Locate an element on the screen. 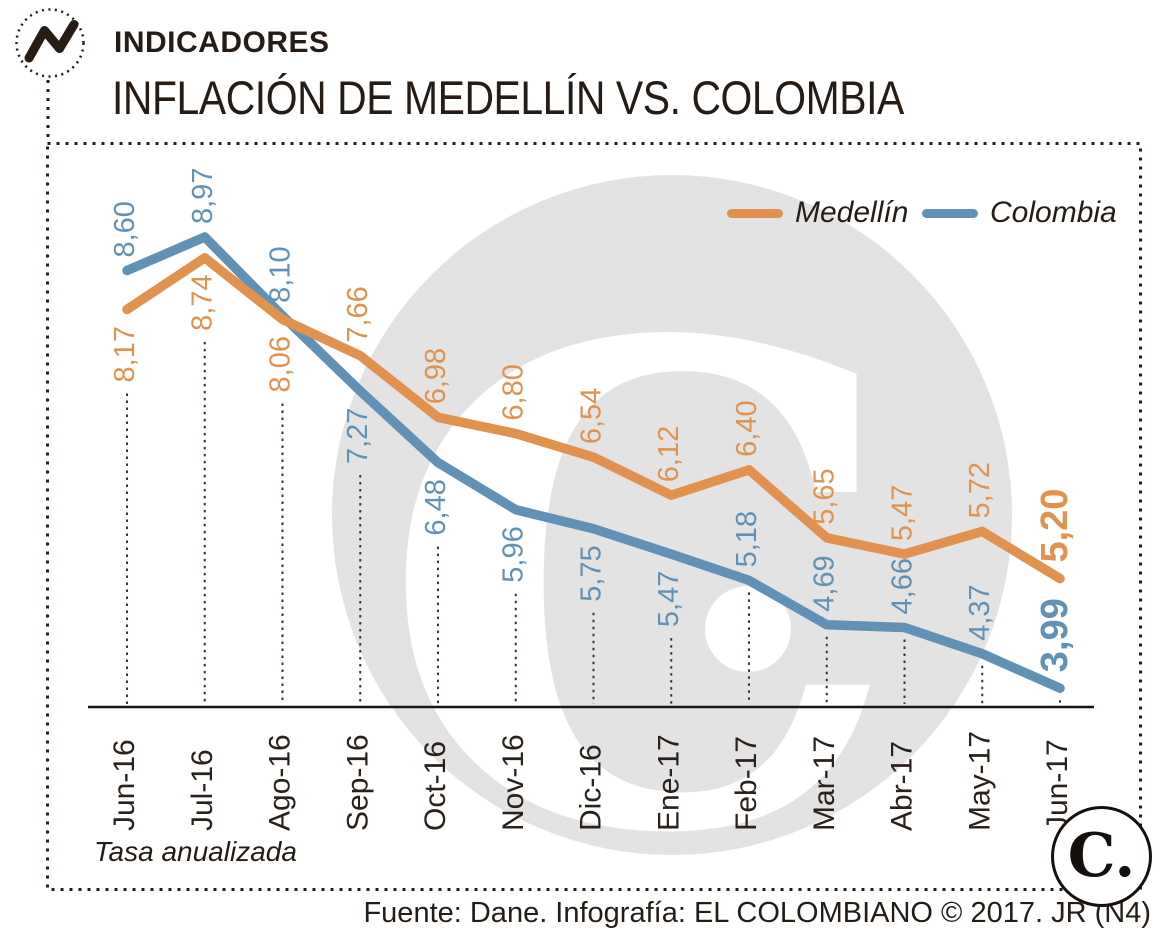 This screenshot has width=1175, height=944. legend-item-colombia: Colombia is located at coordinates (1019, 213).